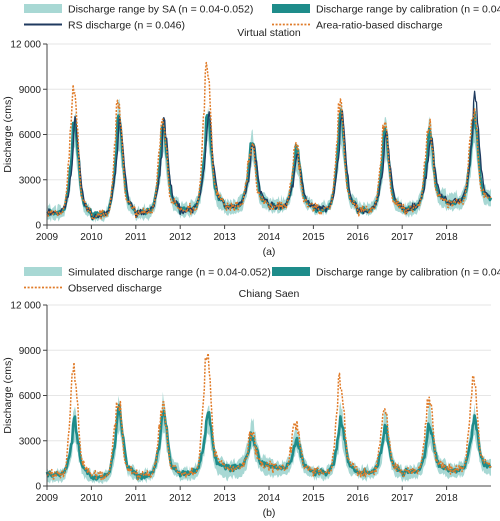 This screenshot has width=500, height=521. I want to click on panel-subtitle: (b), so click(269, 513).